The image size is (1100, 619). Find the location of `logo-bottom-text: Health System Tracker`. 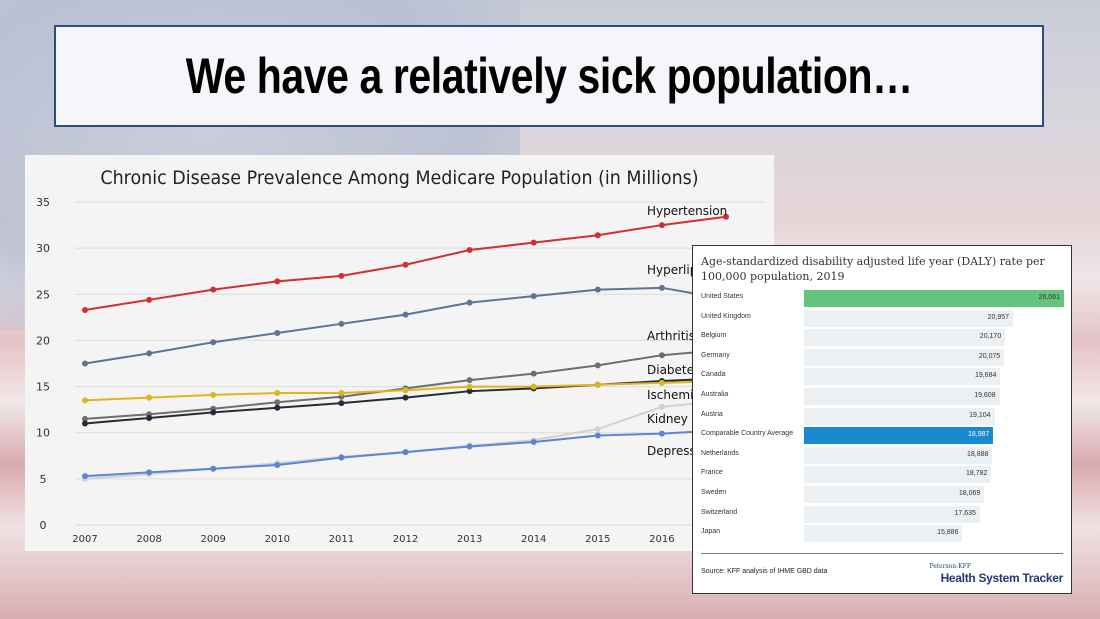

logo-bottom-text: Health System Tracker is located at coordinates (1002, 578).